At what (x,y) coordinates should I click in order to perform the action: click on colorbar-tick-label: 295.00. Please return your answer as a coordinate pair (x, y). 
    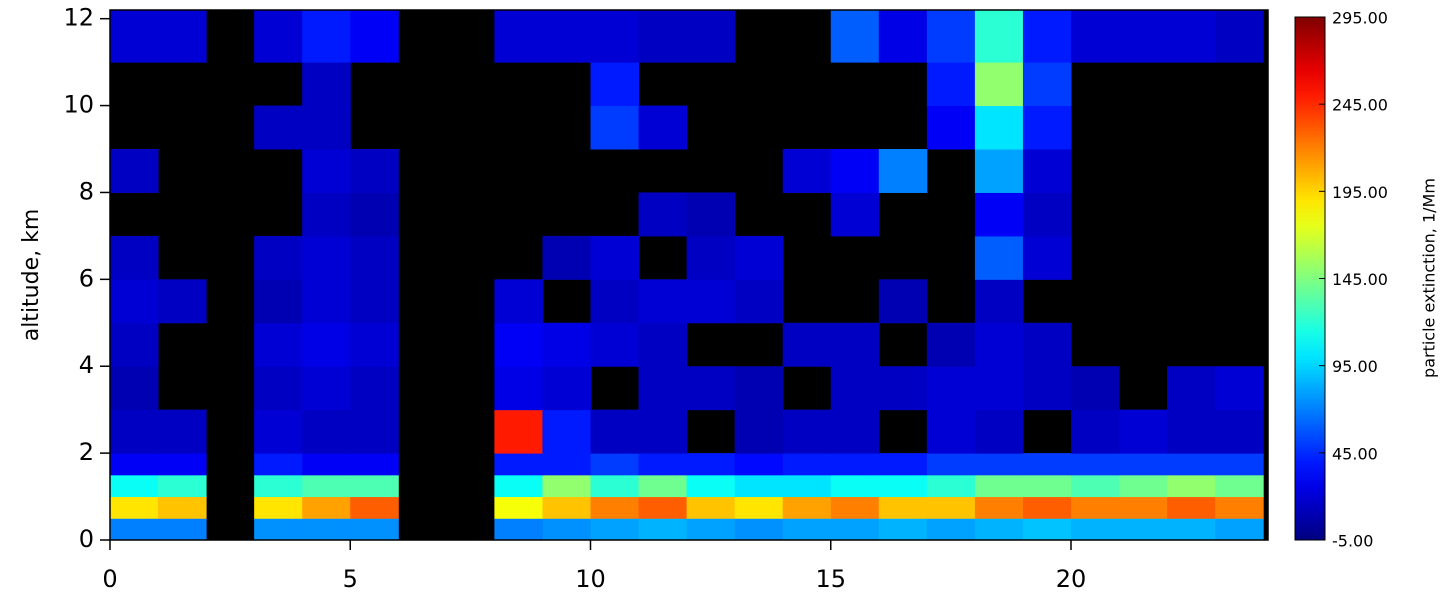
    Looking at the image, I should click on (1360, 18).